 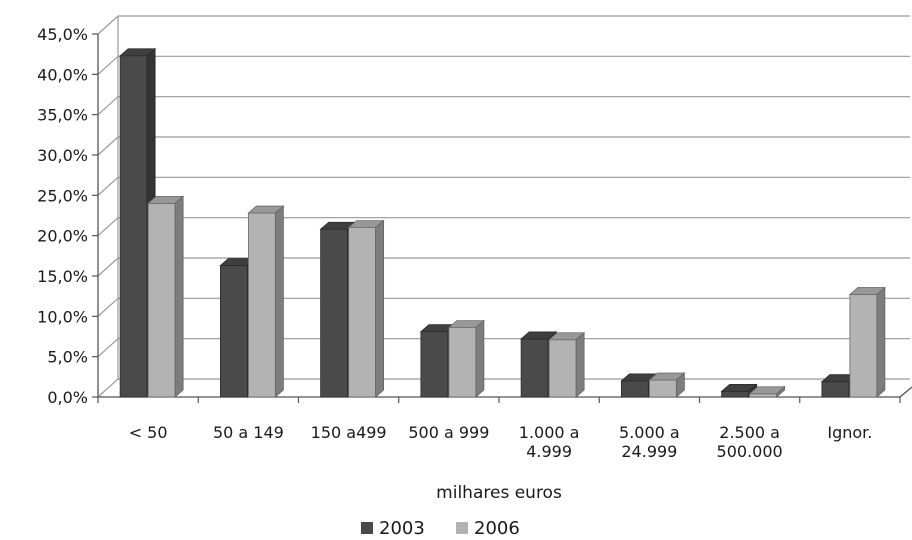 What do you see at coordinates (62, 34) in the screenshot?
I see `y-tick-label: 45,0%` at bounding box center [62, 34].